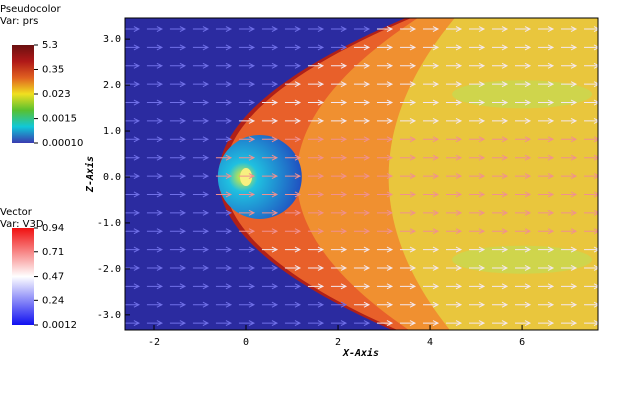  What do you see at coordinates (259, 176) in the screenshot?
I see `magnetosphere` at bounding box center [259, 176].